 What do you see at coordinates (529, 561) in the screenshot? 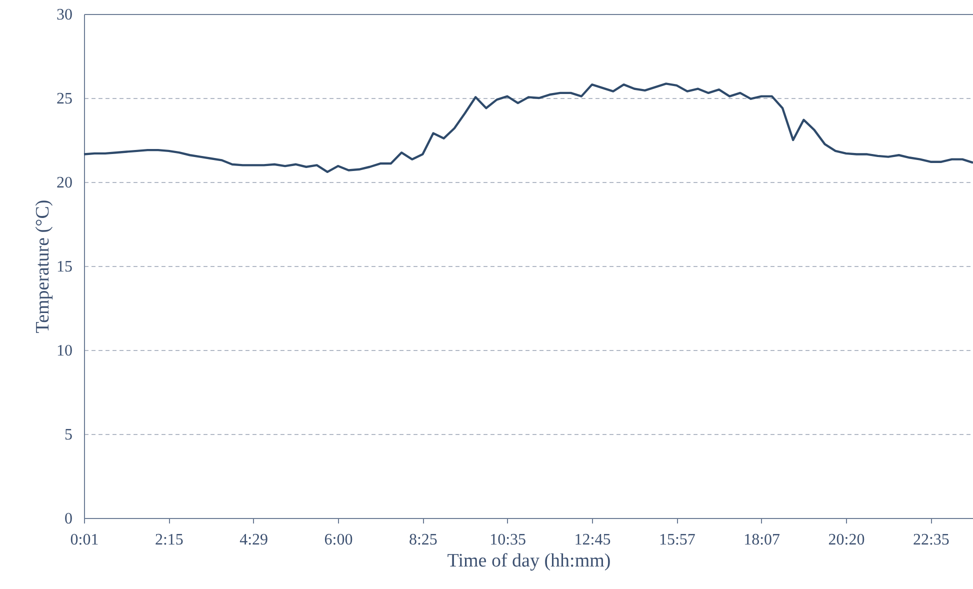
I see `x-axis-title: Time of day (hh:mm)` at bounding box center [529, 561].